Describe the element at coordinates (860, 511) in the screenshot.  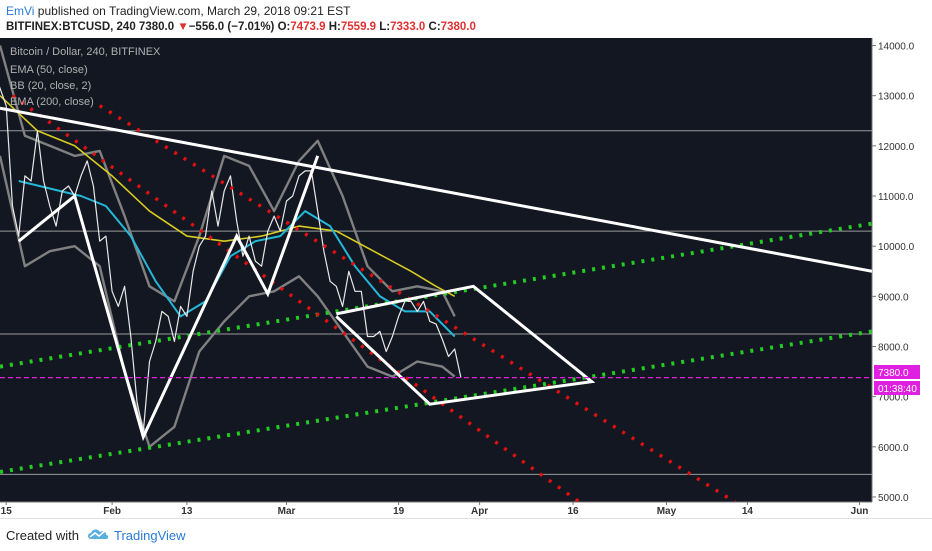
I see `time-tick-label: Jun` at that location.